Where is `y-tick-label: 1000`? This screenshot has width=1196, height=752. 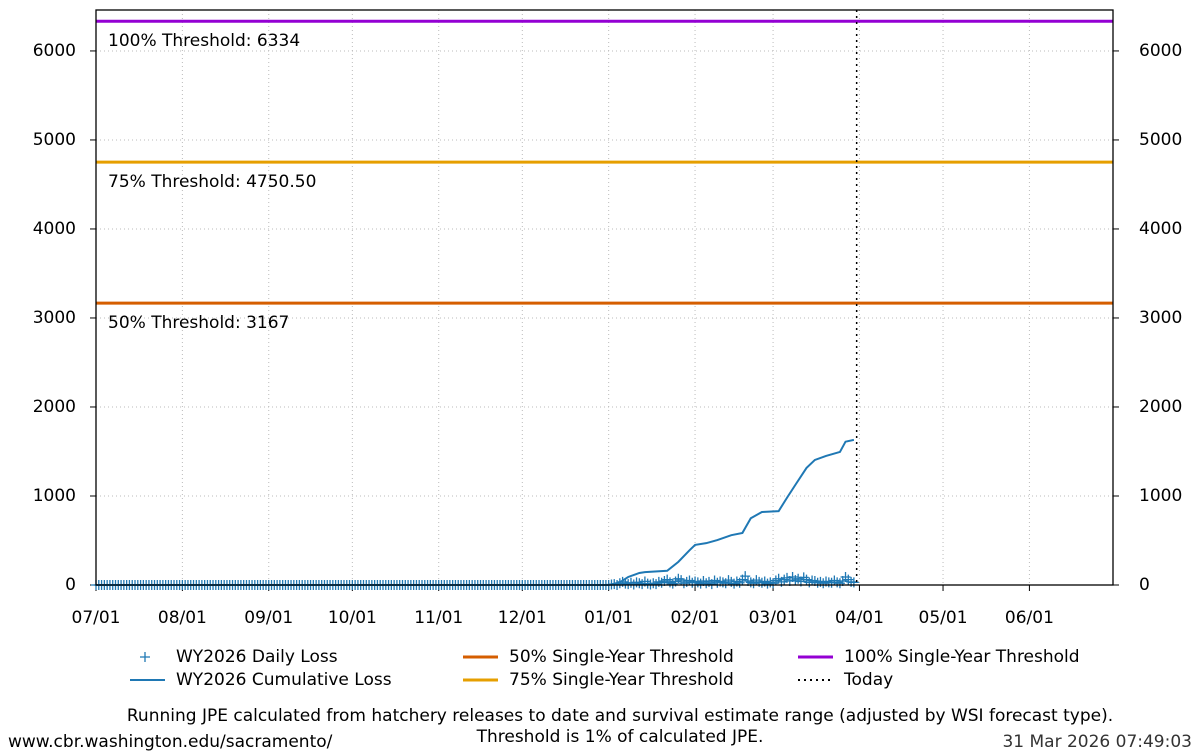
y-tick-label: 1000 is located at coordinates (54, 496).